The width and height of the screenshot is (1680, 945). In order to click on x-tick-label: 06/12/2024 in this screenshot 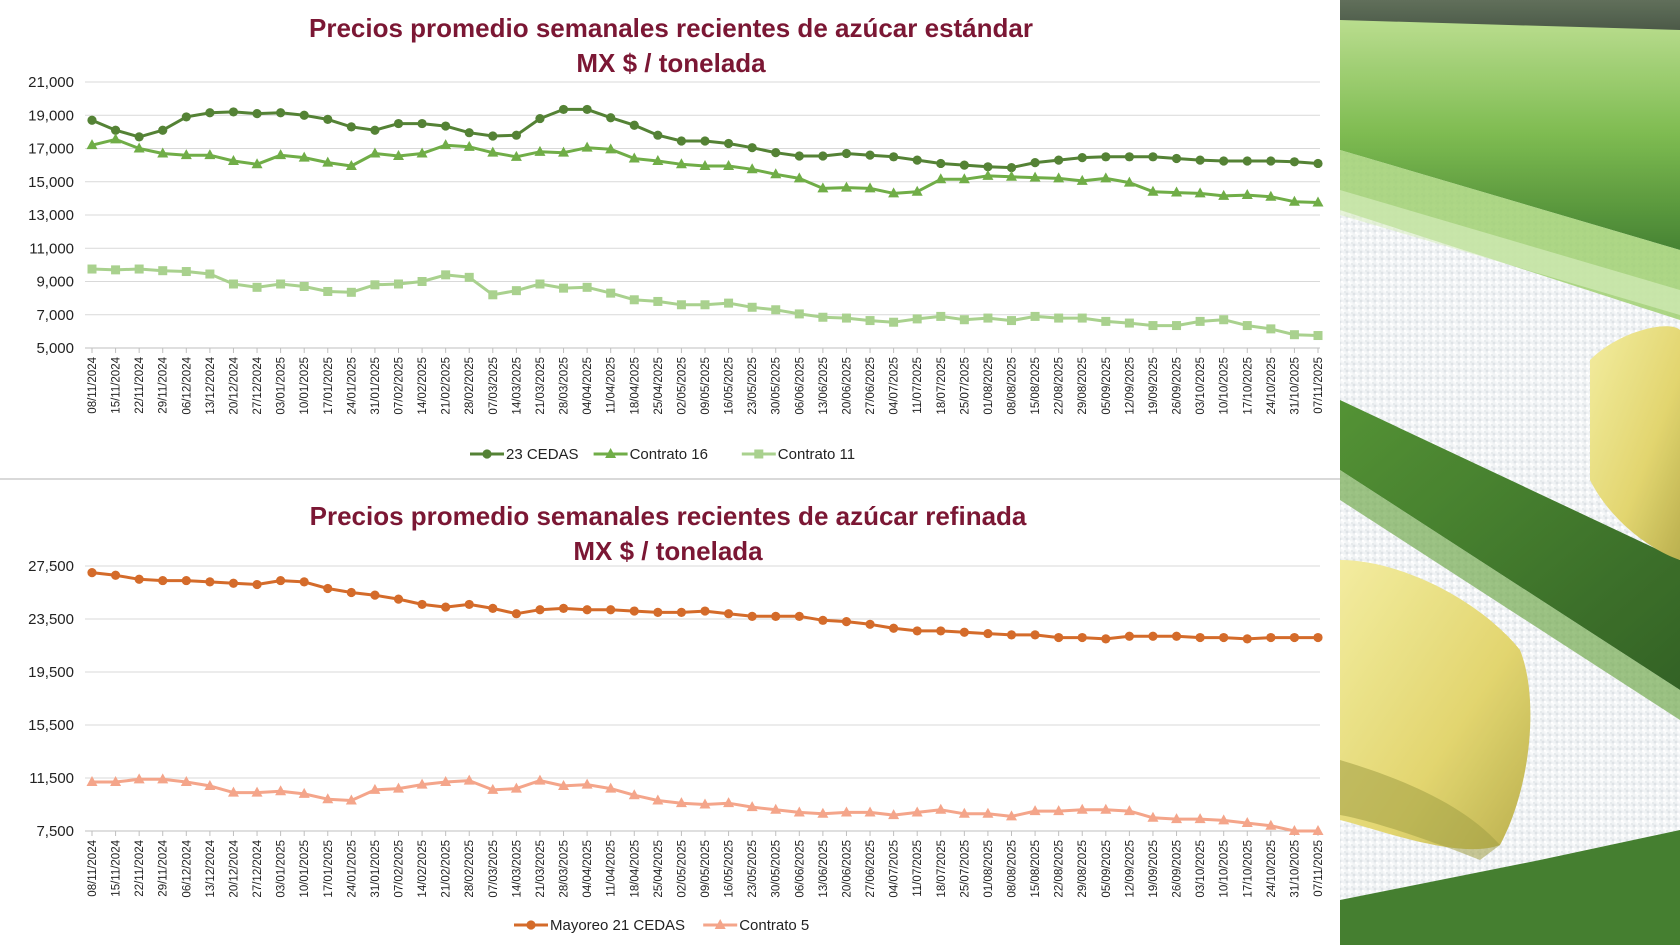, I will do `click(187, 868)`.